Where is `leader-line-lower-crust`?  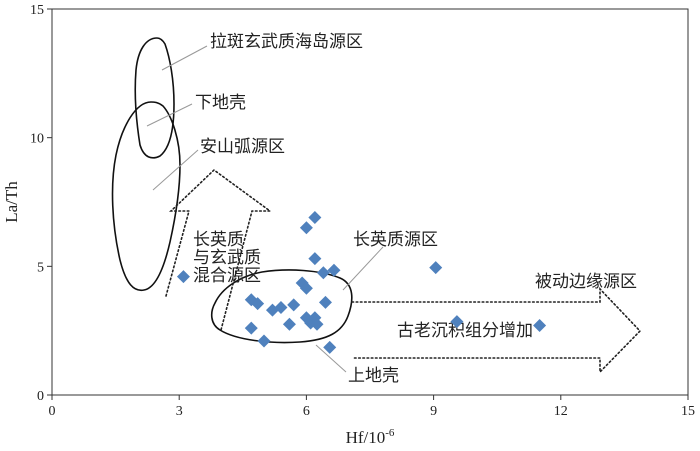
leader-line-lower-crust is located at coordinates (169, 115).